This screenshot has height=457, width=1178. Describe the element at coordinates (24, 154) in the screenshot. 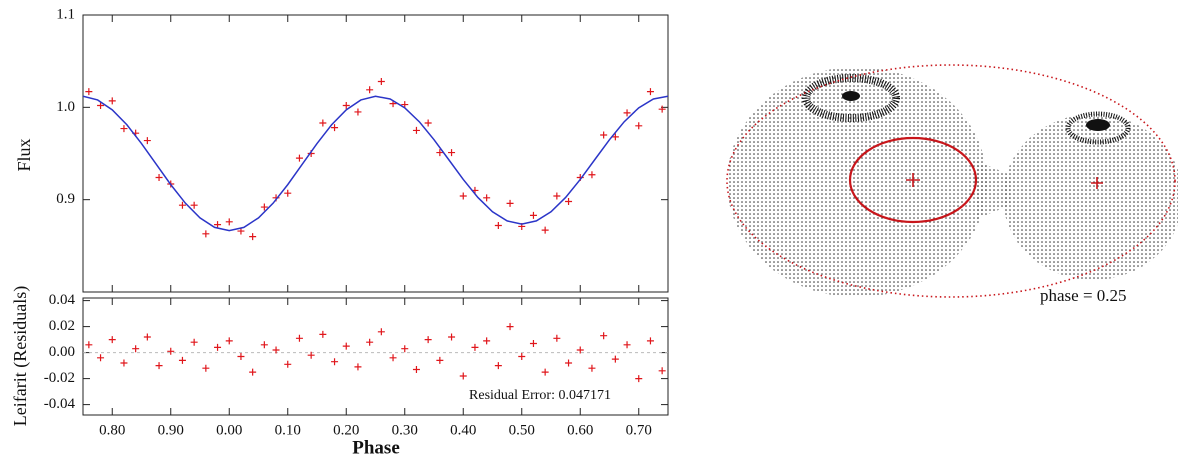

I see `y-axis-label: Flux` at that location.